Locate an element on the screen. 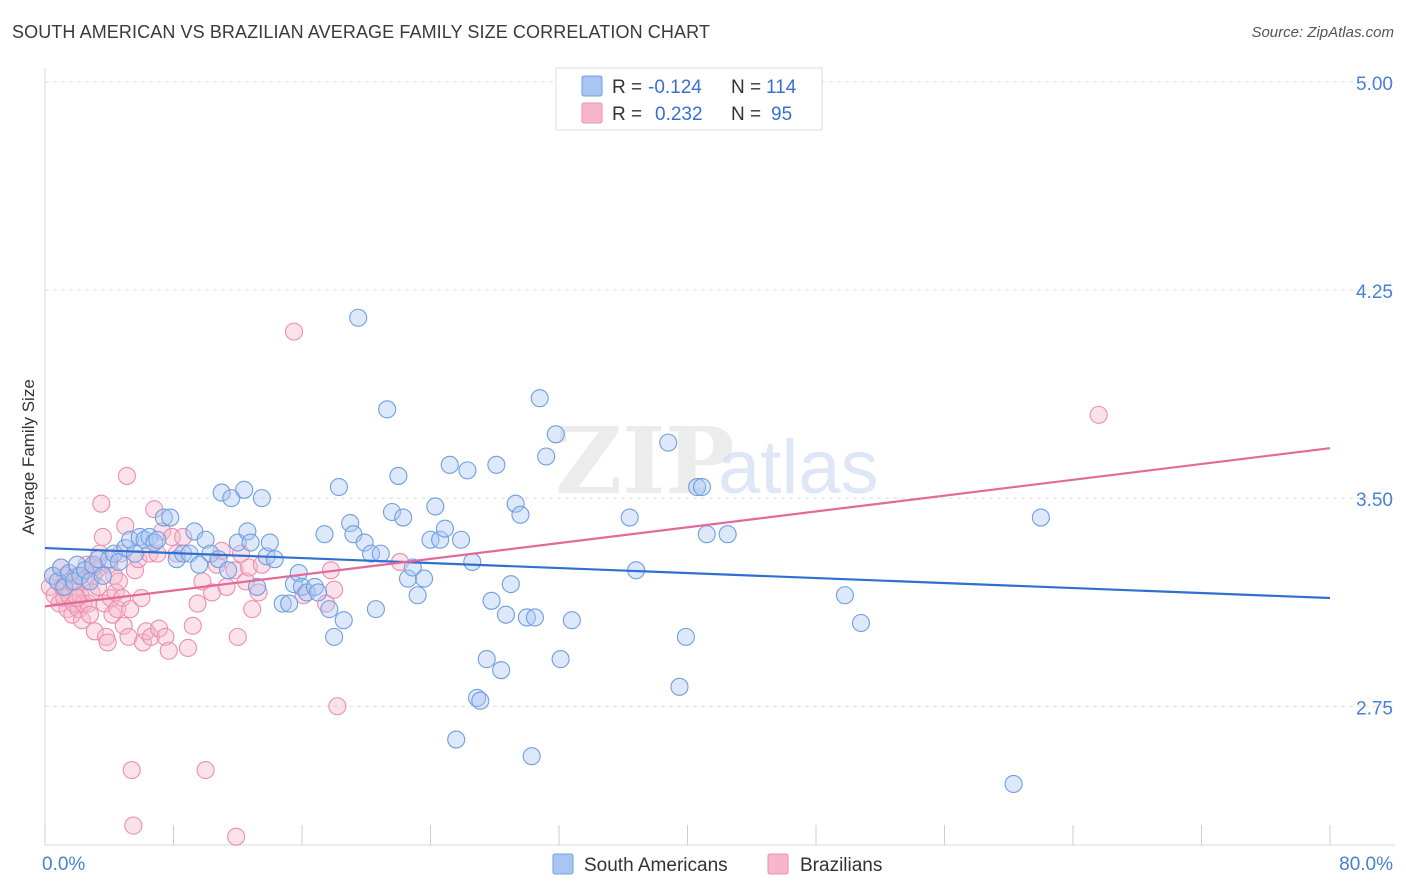 This screenshot has height=892, width=1406. legend-brazilians-label: Brazilians is located at coordinates (841, 865).